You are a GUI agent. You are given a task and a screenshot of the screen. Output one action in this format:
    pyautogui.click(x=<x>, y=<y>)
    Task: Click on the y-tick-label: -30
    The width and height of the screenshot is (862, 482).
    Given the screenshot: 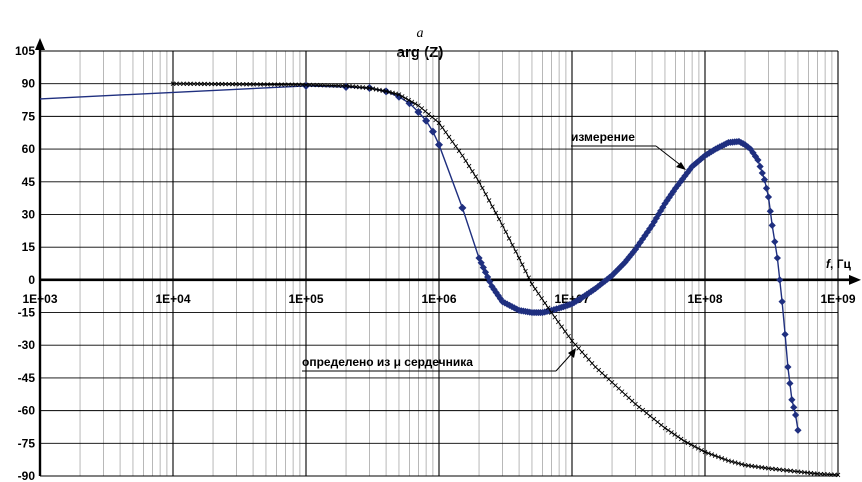 What is the action you would take?
    pyautogui.click(x=27, y=345)
    